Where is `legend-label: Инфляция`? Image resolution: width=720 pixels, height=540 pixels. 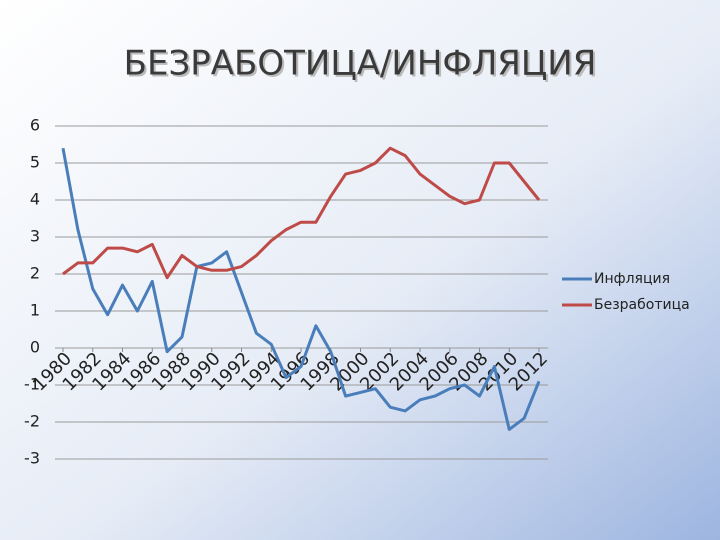 legend-label: Инфляция is located at coordinates (632, 279).